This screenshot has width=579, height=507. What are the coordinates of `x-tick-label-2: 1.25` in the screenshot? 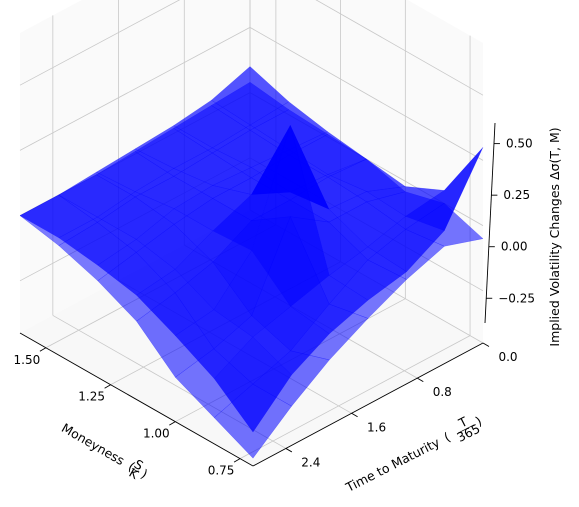 It's located at (91, 397).